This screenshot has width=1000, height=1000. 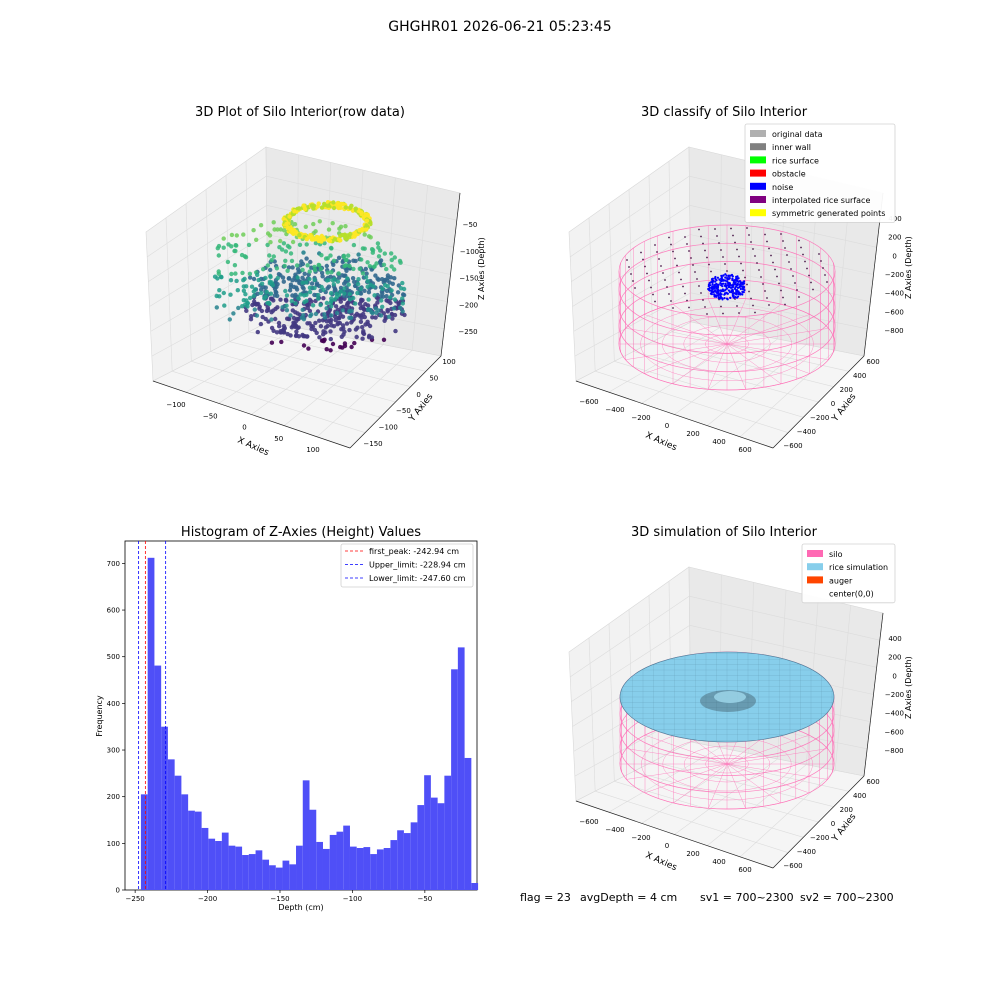 I want to click on classify-x-axis-label: X Axies, so click(x=661, y=442).